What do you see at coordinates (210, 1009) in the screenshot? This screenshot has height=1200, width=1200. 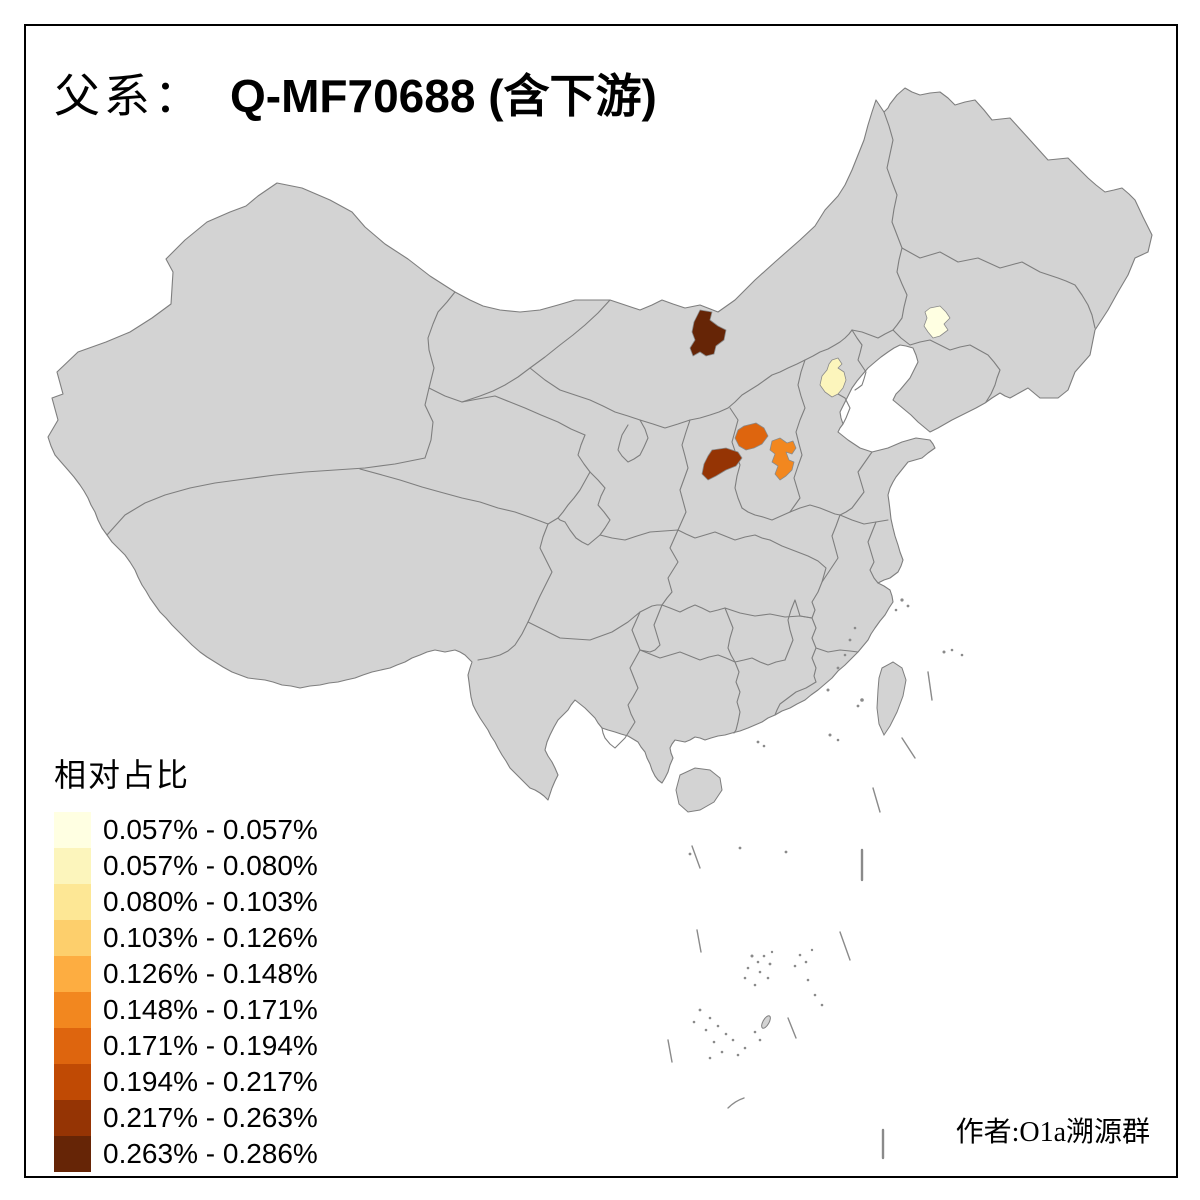 I see `legend-label: 0.148% - 0.171%` at bounding box center [210, 1009].